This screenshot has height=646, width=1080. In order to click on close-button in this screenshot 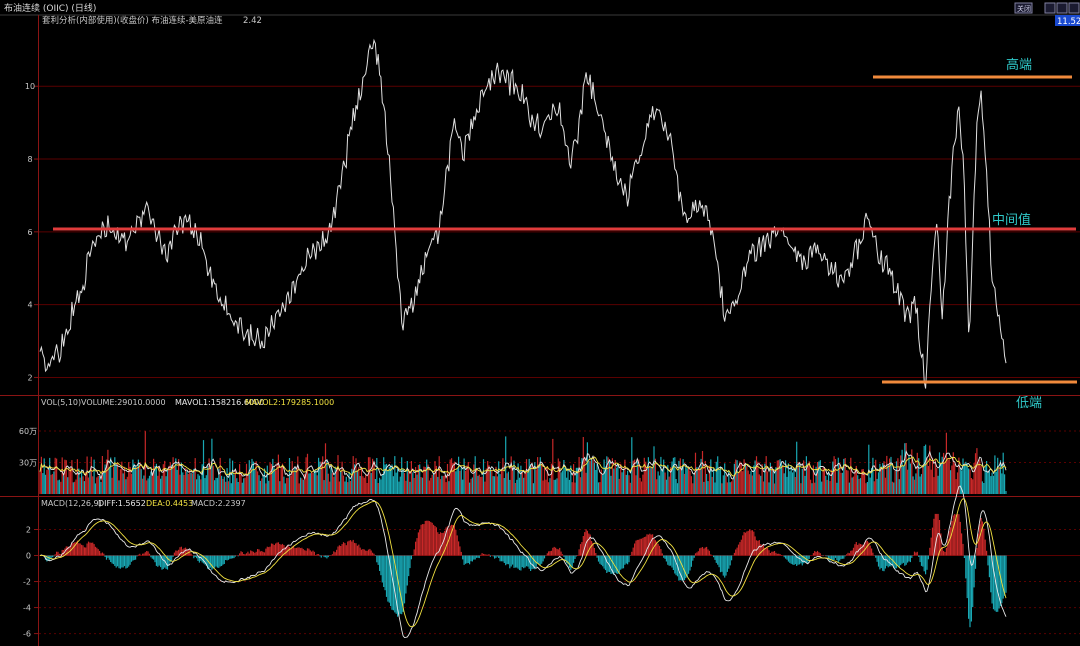, I will do `click(1023, 8)`.